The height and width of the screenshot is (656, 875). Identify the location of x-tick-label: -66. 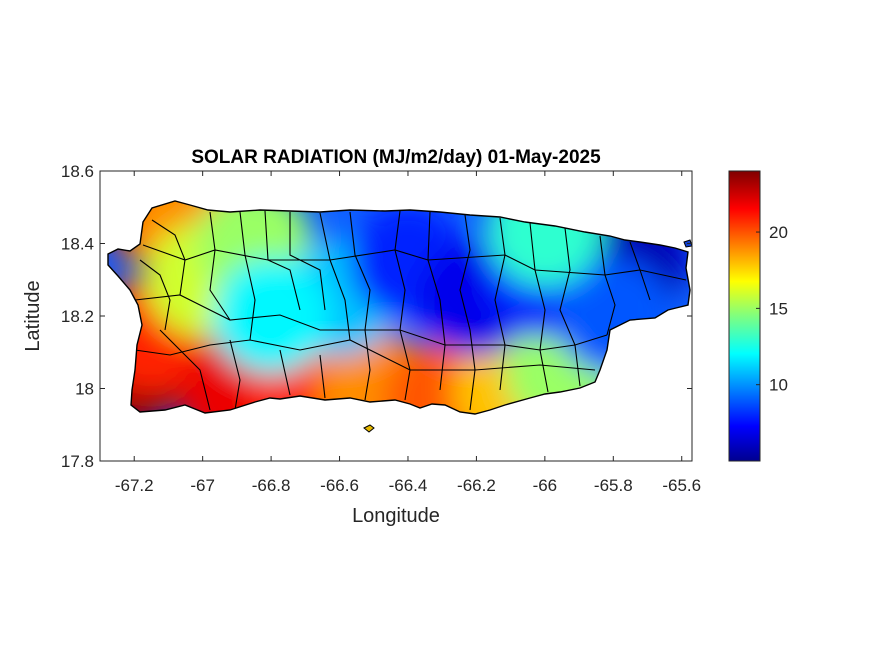
(545, 485).